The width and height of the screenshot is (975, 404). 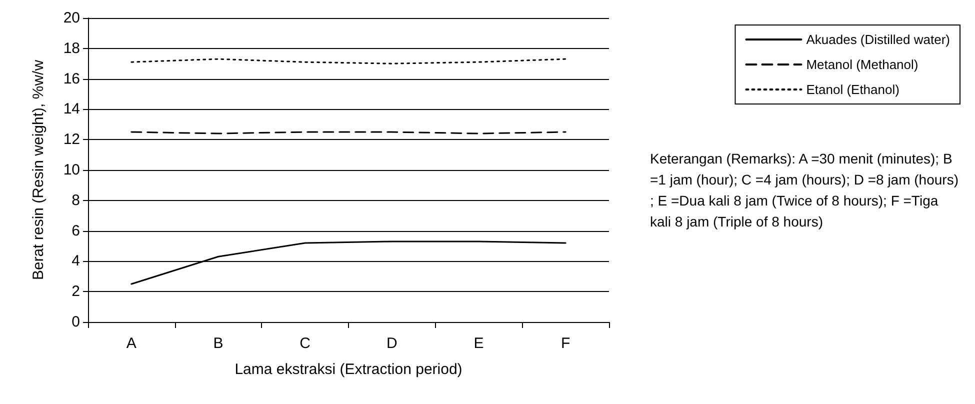 What do you see at coordinates (38, 170) in the screenshot?
I see `y-axis-title: Berat resin (Resin weight), %w/w` at bounding box center [38, 170].